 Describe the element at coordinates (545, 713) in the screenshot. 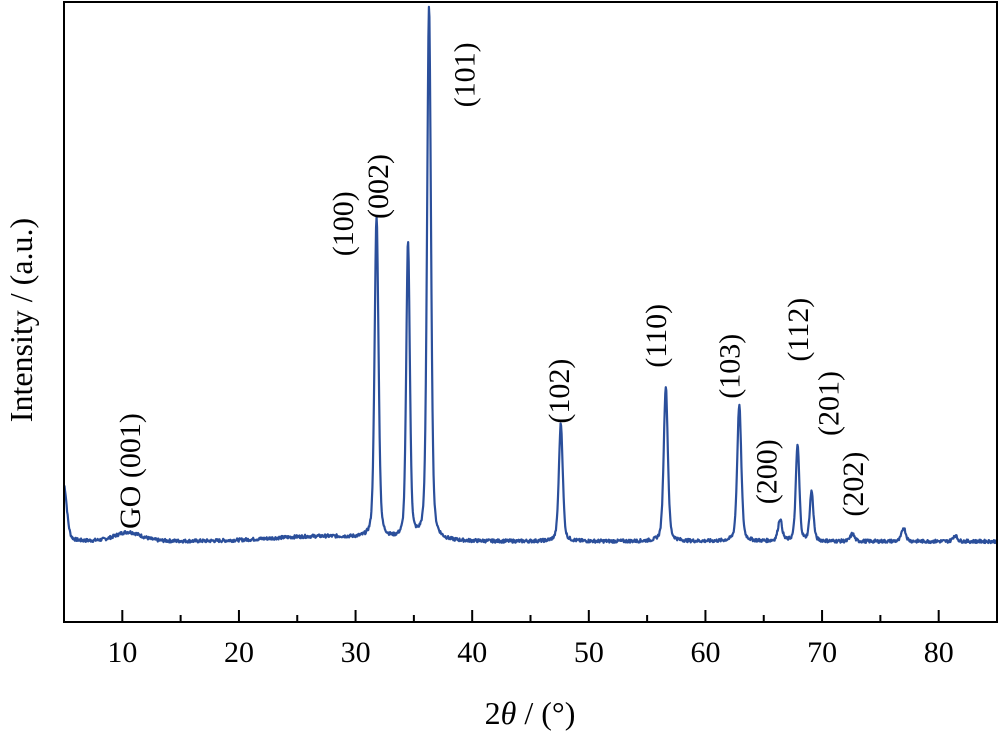

I see `x-axis-title-suffix: / (°)` at that location.